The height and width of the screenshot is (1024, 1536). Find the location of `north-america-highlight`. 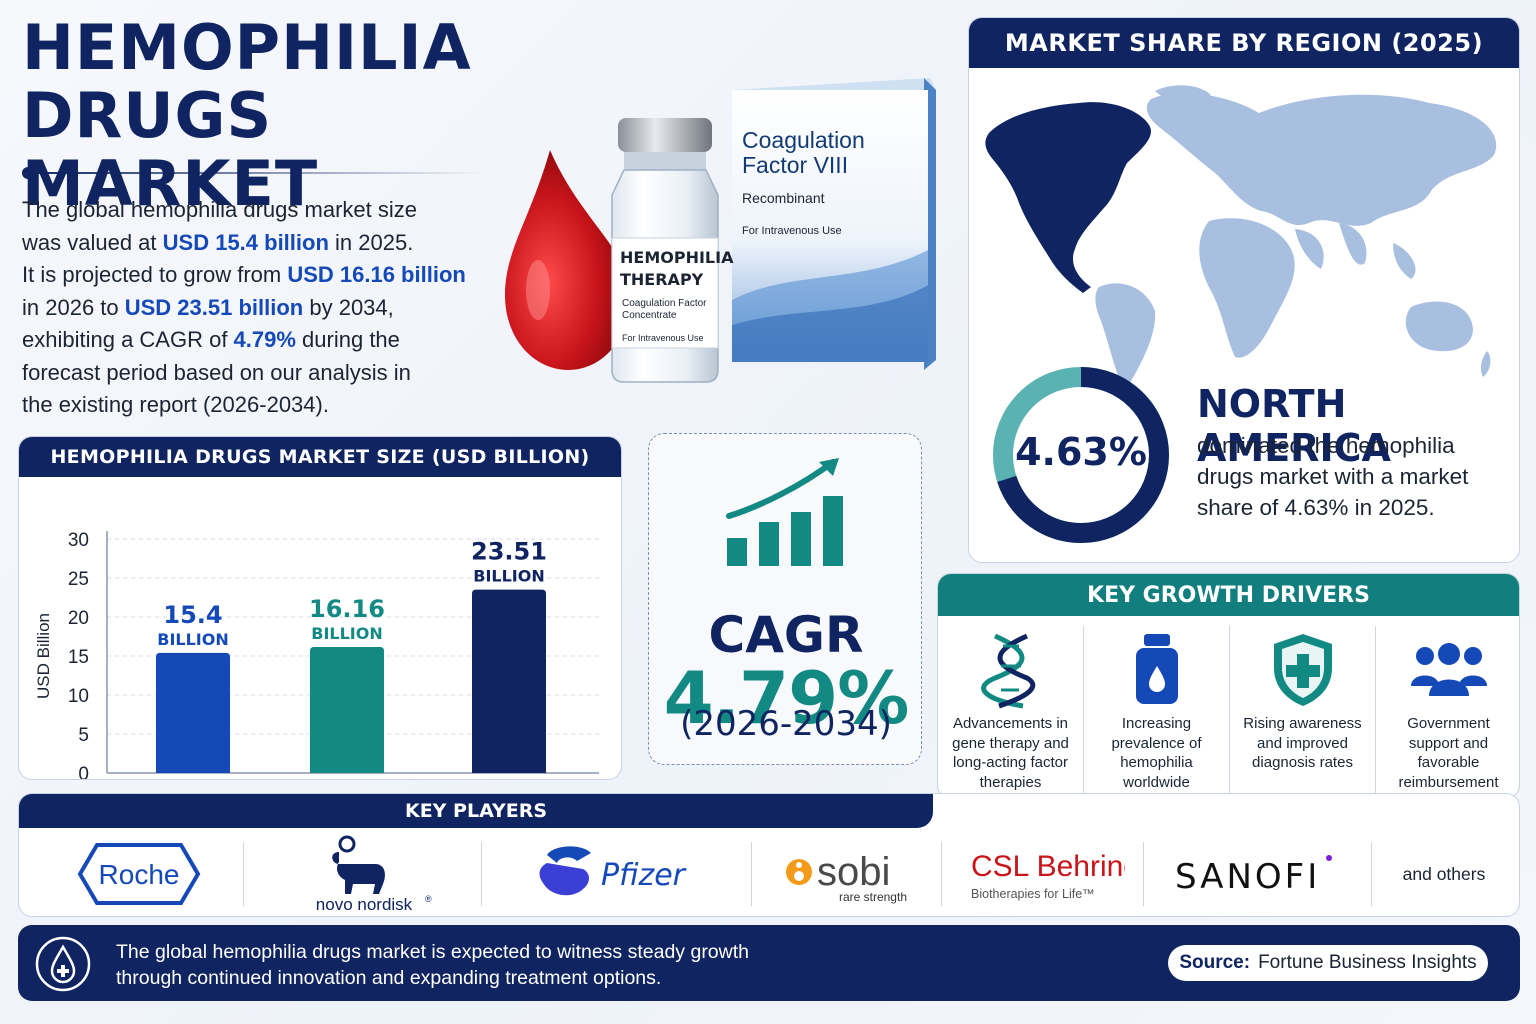

north-america-highlight is located at coordinates (1068, 197).